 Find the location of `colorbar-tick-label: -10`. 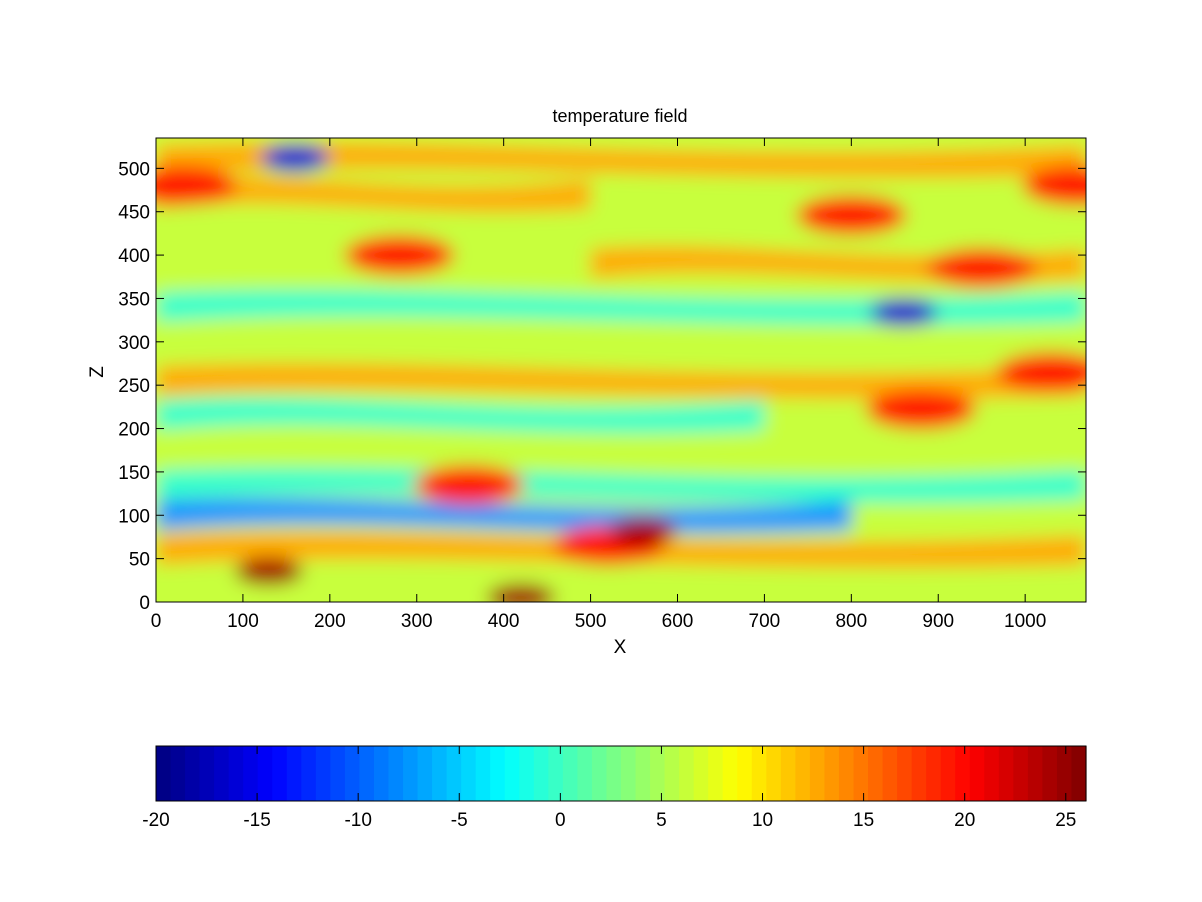

colorbar-tick-label: -10 is located at coordinates (357, 820).